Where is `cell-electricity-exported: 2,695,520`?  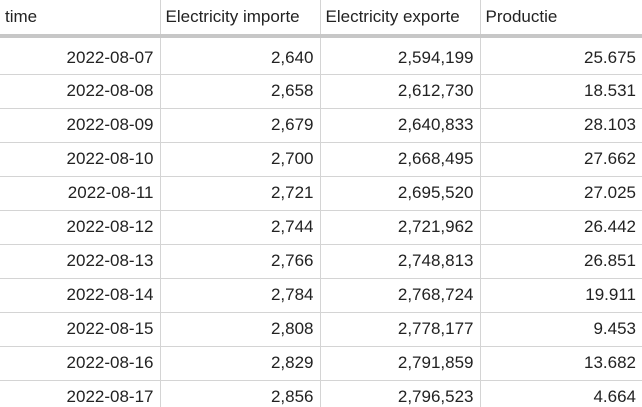
cell-electricity-exported: 2,695,520 is located at coordinates (400, 193).